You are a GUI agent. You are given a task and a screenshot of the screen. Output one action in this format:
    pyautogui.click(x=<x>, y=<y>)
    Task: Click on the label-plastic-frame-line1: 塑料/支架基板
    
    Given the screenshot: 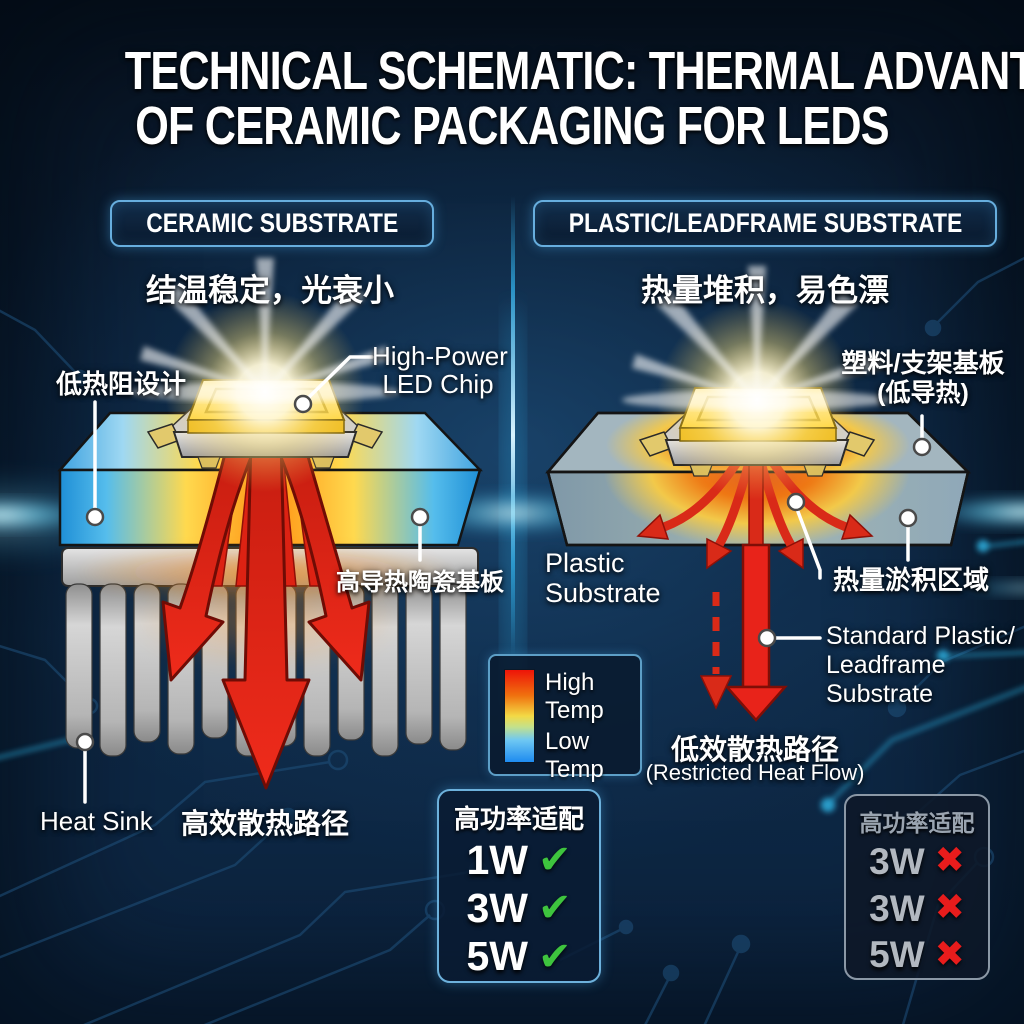 What is the action you would take?
    pyautogui.click(x=923, y=363)
    